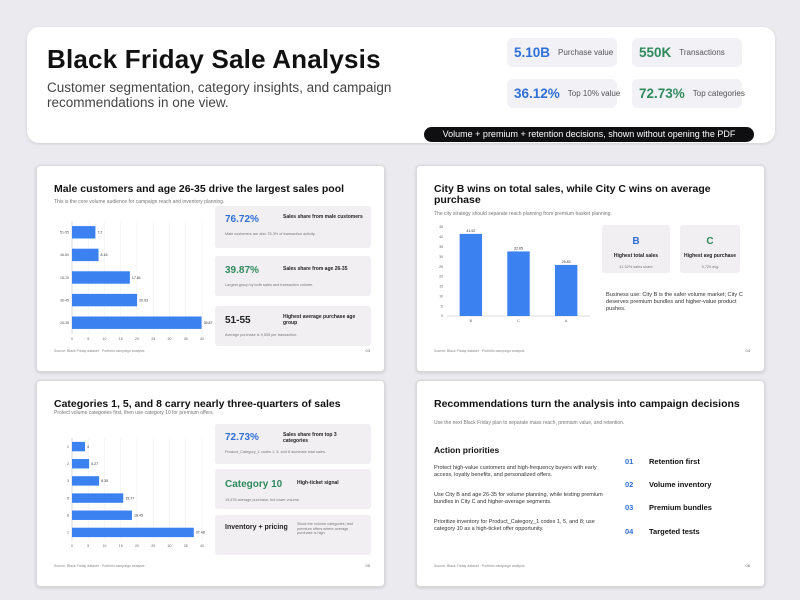 This screenshot has width=800, height=600. What do you see at coordinates (64, 278) in the screenshot?
I see `category-label: 18-25` at bounding box center [64, 278].